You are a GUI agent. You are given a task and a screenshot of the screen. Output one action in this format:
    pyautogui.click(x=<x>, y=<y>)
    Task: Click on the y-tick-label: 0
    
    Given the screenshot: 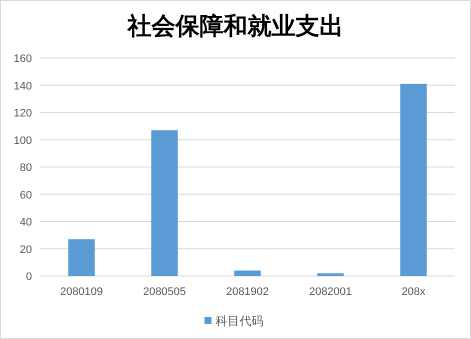 What is the action you would take?
    pyautogui.click(x=29, y=277)
    